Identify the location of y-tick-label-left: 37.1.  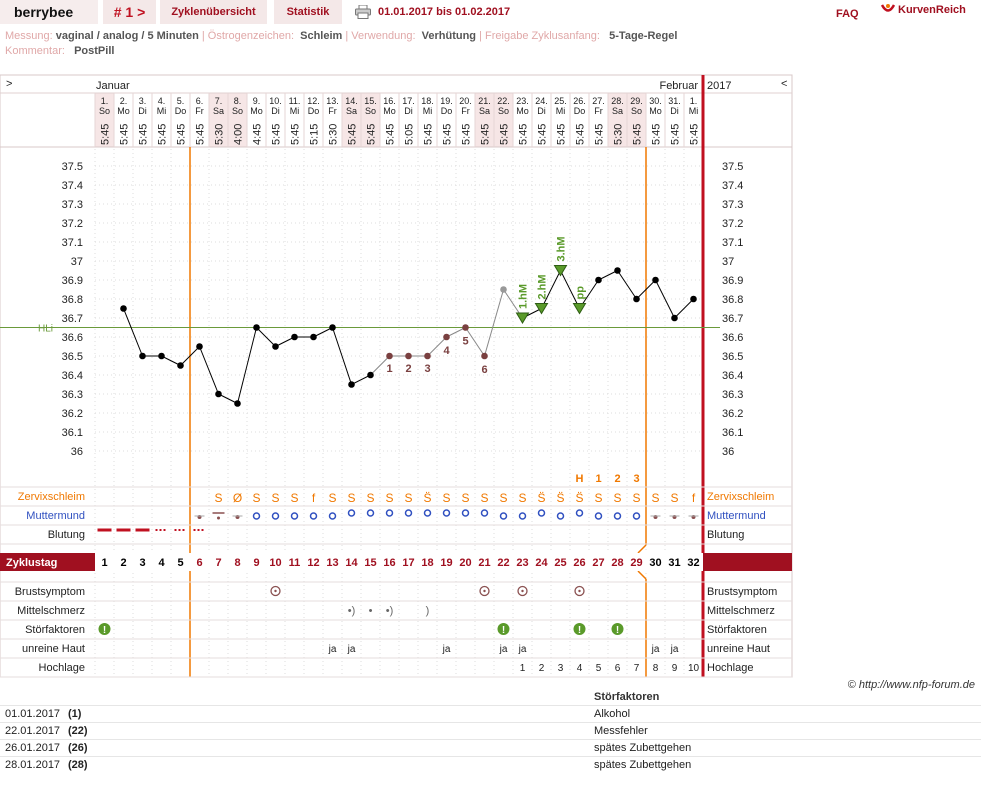
(72, 243).